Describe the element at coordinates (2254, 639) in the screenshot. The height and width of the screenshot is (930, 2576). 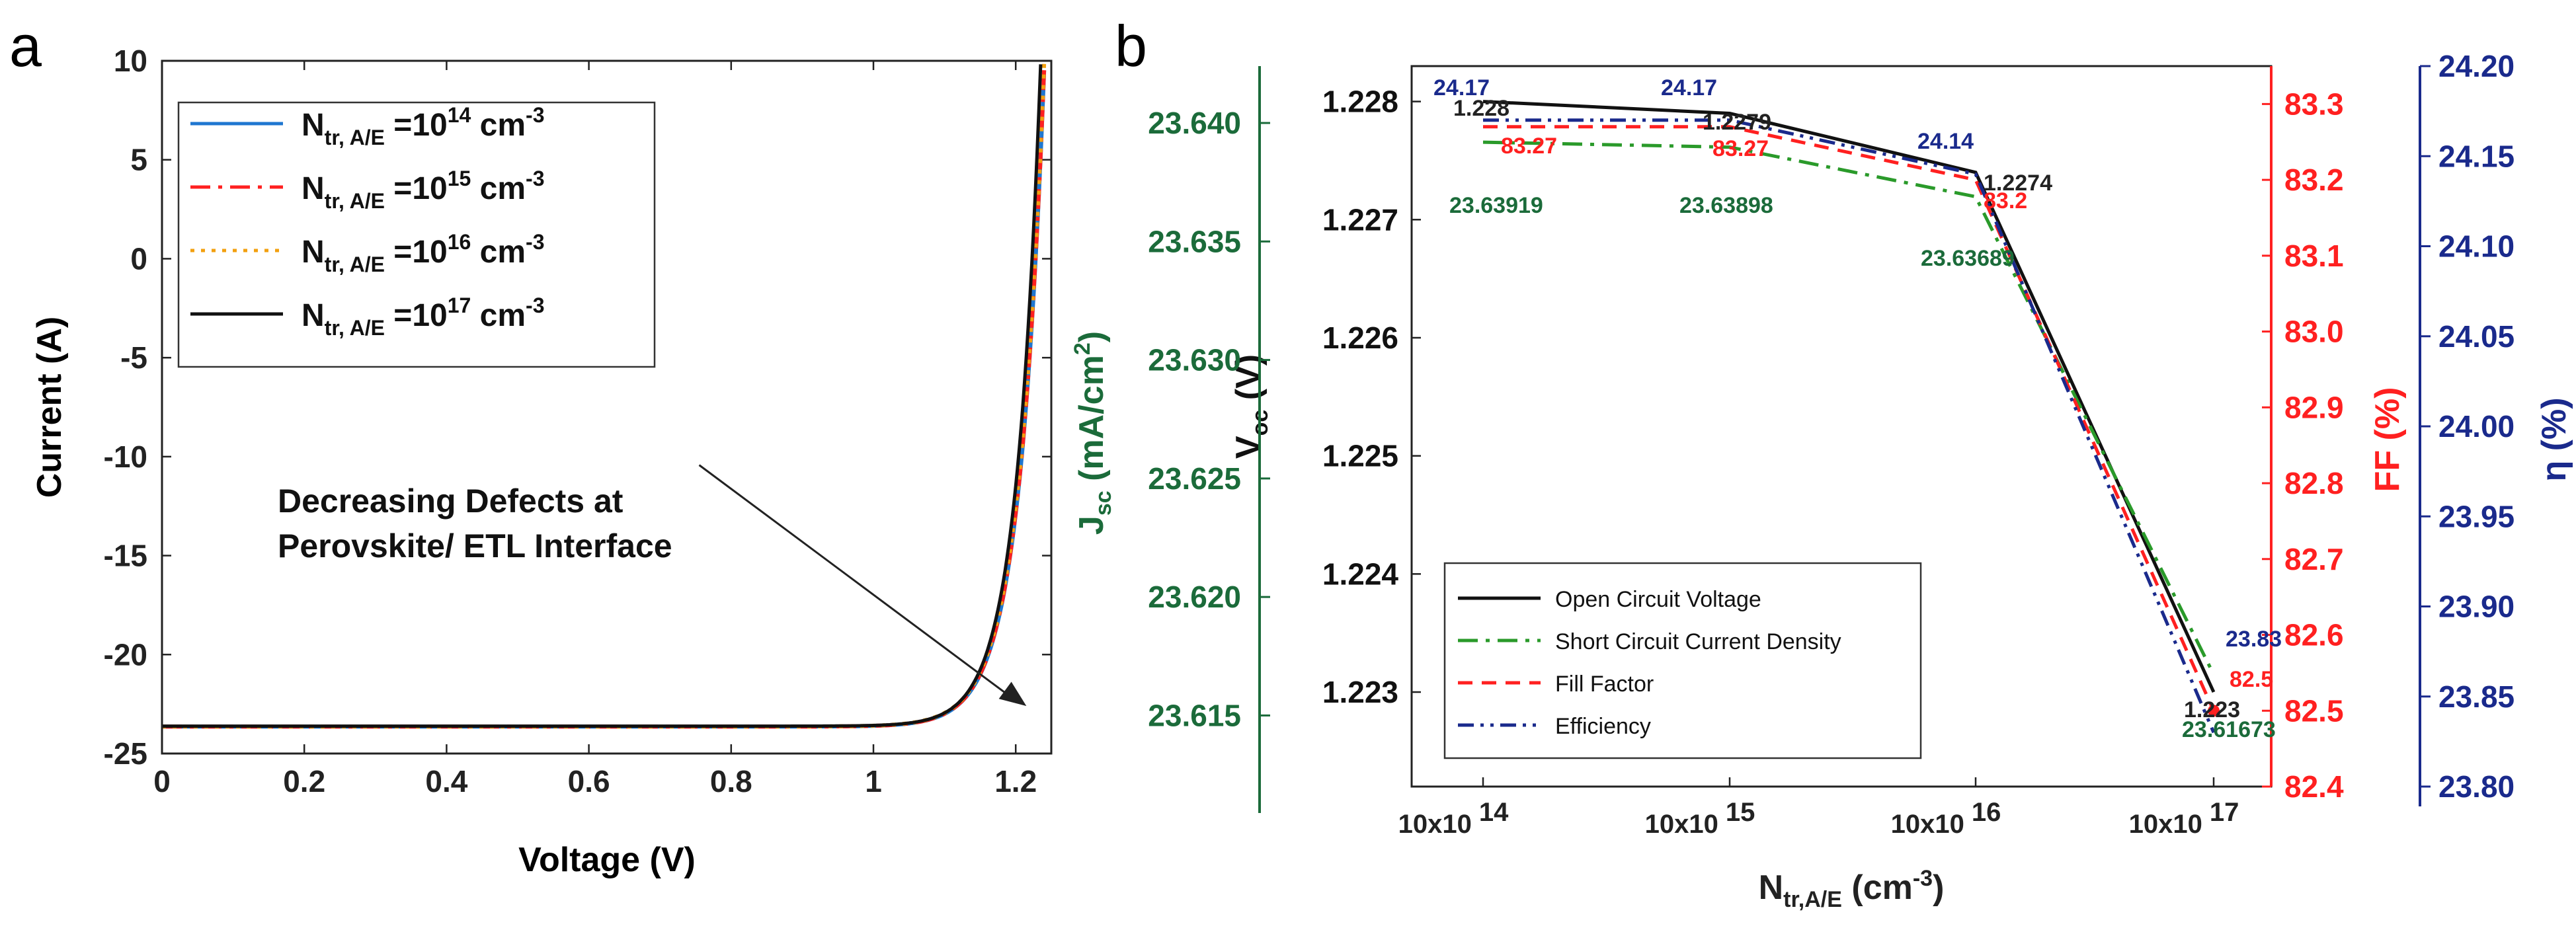
I see `data-label-eta: 23.83` at that location.